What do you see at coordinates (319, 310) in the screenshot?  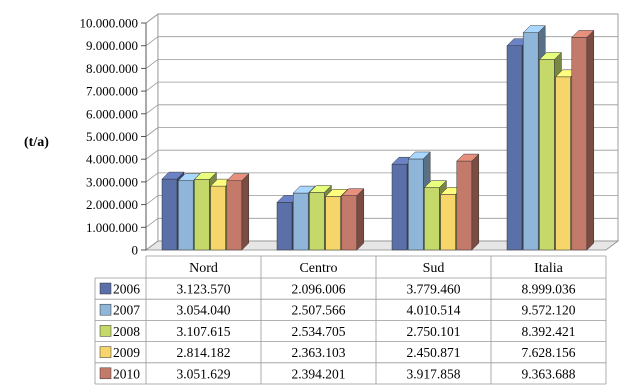 I see `table-cell: 2.507.566` at bounding box center [319, 310].